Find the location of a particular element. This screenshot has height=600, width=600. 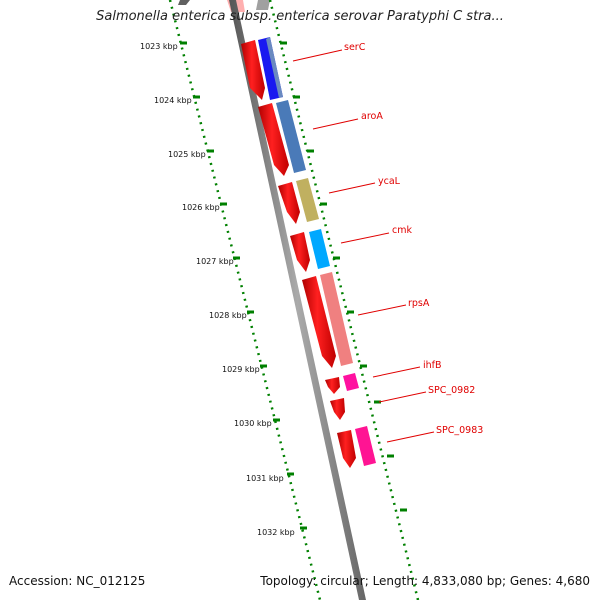

faded-backbone-top is located at coordinates (184, 2).